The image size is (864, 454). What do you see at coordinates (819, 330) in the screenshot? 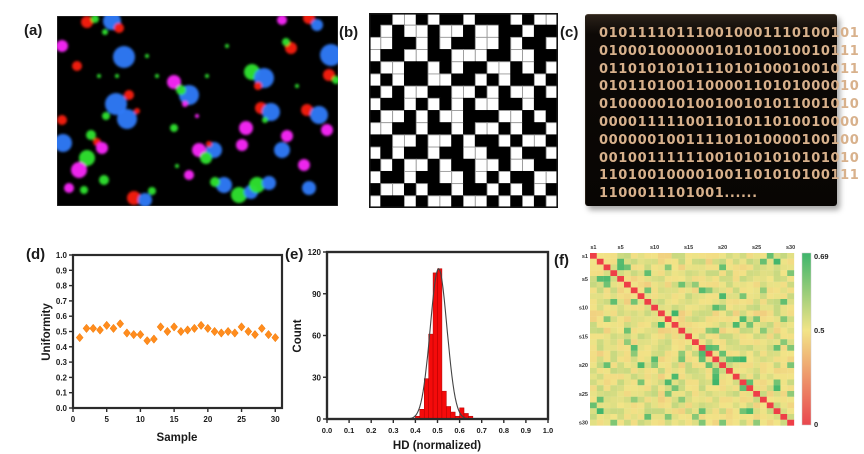
I see `colorbar-mid-label: 0.5` at bounding box center [819, 330].